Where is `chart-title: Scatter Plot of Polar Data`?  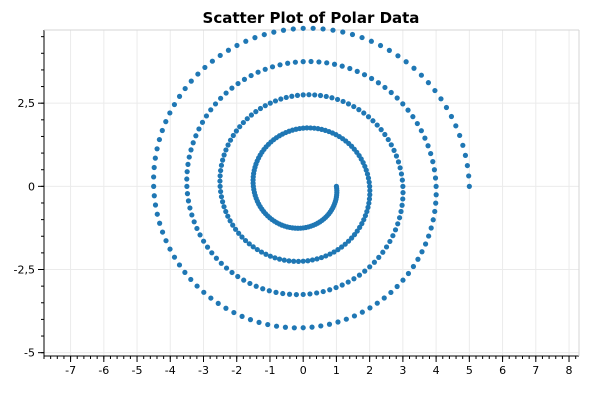
chart-title: Scatter Plot of Polar Data is located at coordinates (311, 18).